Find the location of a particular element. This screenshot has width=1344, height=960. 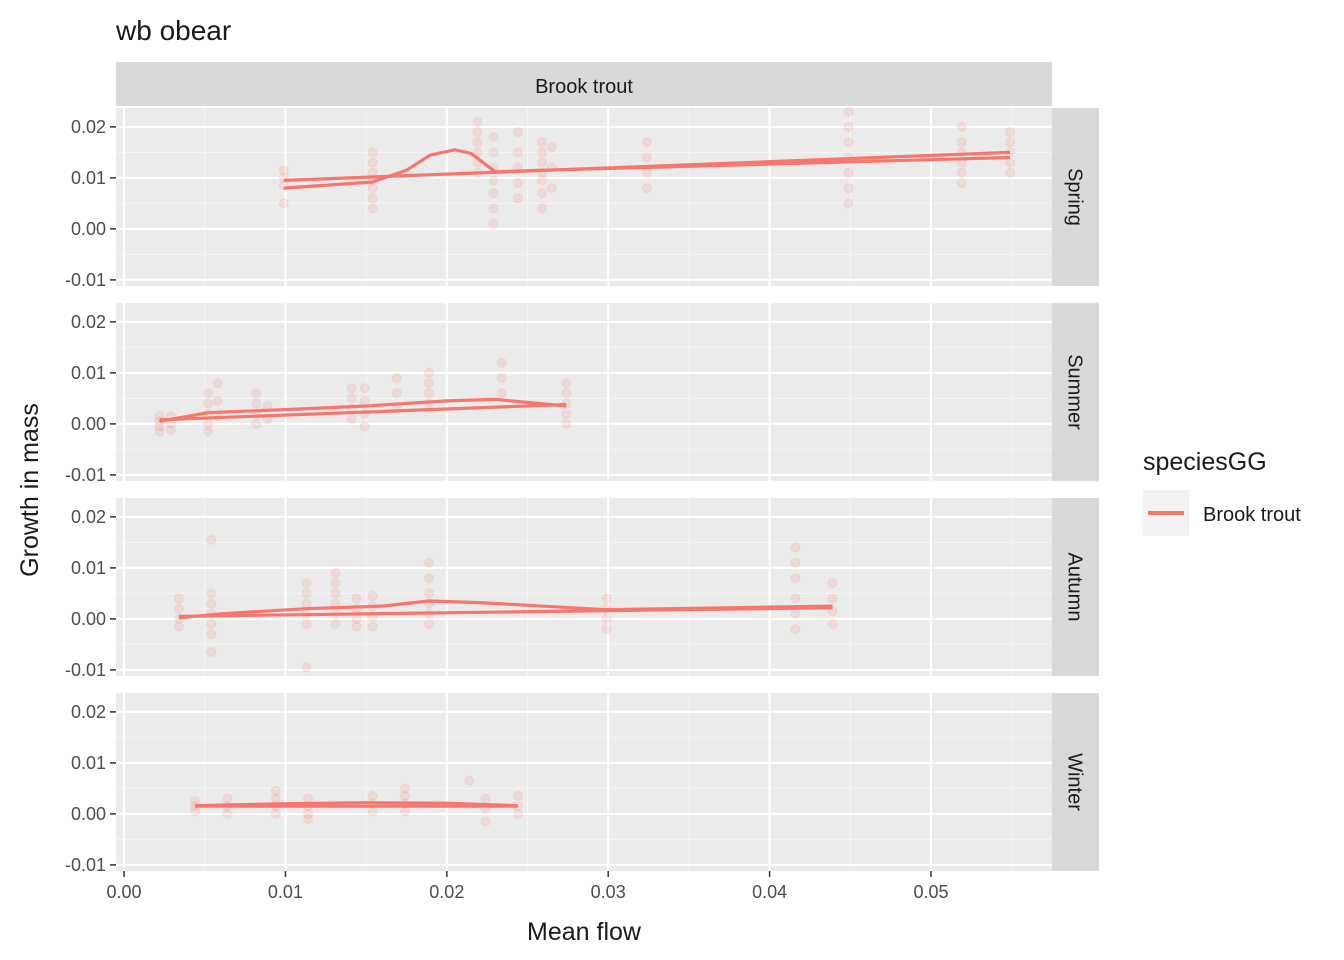

column-strip-label: Brook trout is located at coordinates (584, 87).